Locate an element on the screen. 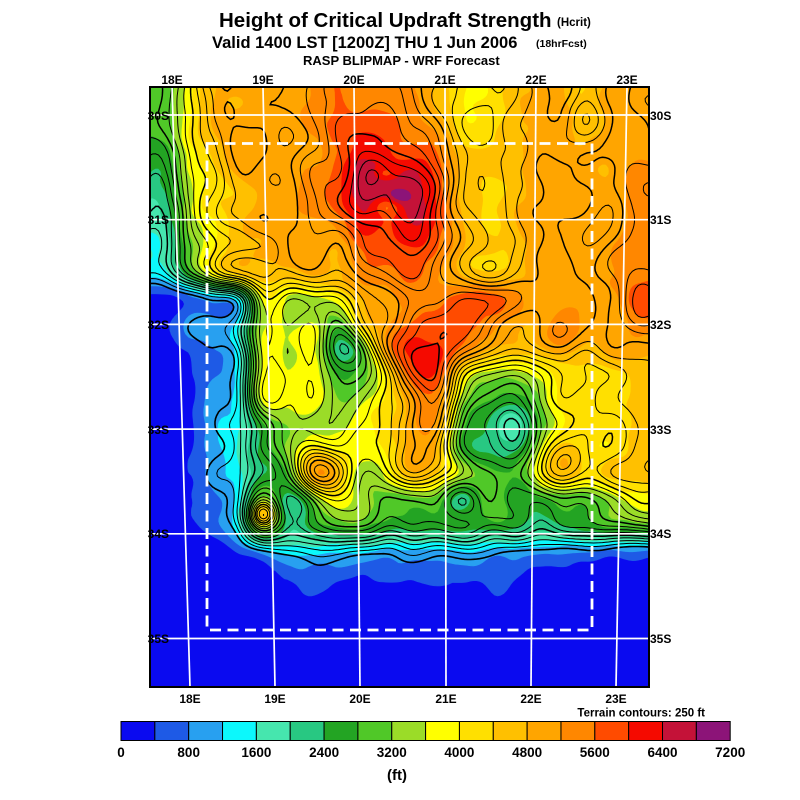 The width and height of the screenshot is (800, 800). svg-text: (Hcrit) is located at coordinates (574, 23).